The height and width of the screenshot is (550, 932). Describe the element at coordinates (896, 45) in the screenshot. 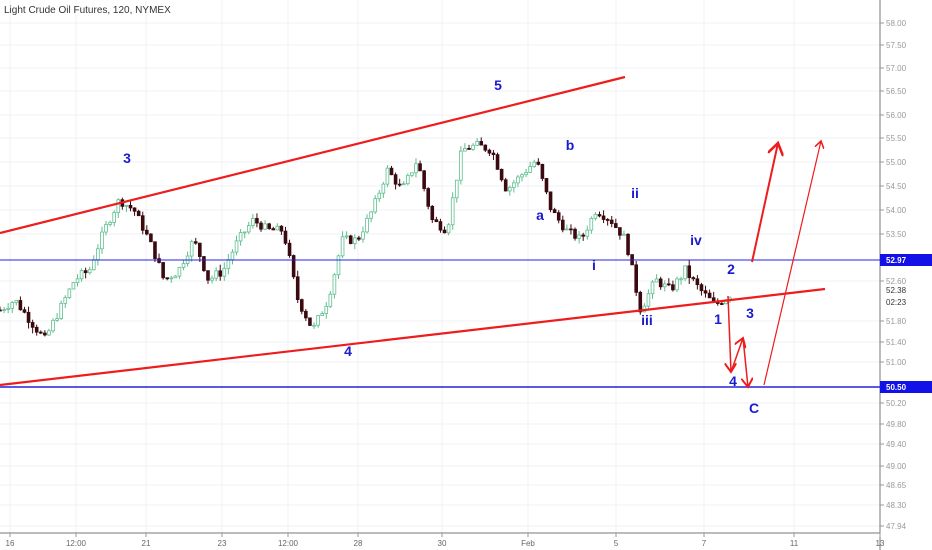

I see `y-tick-label: 57.50` at that location.